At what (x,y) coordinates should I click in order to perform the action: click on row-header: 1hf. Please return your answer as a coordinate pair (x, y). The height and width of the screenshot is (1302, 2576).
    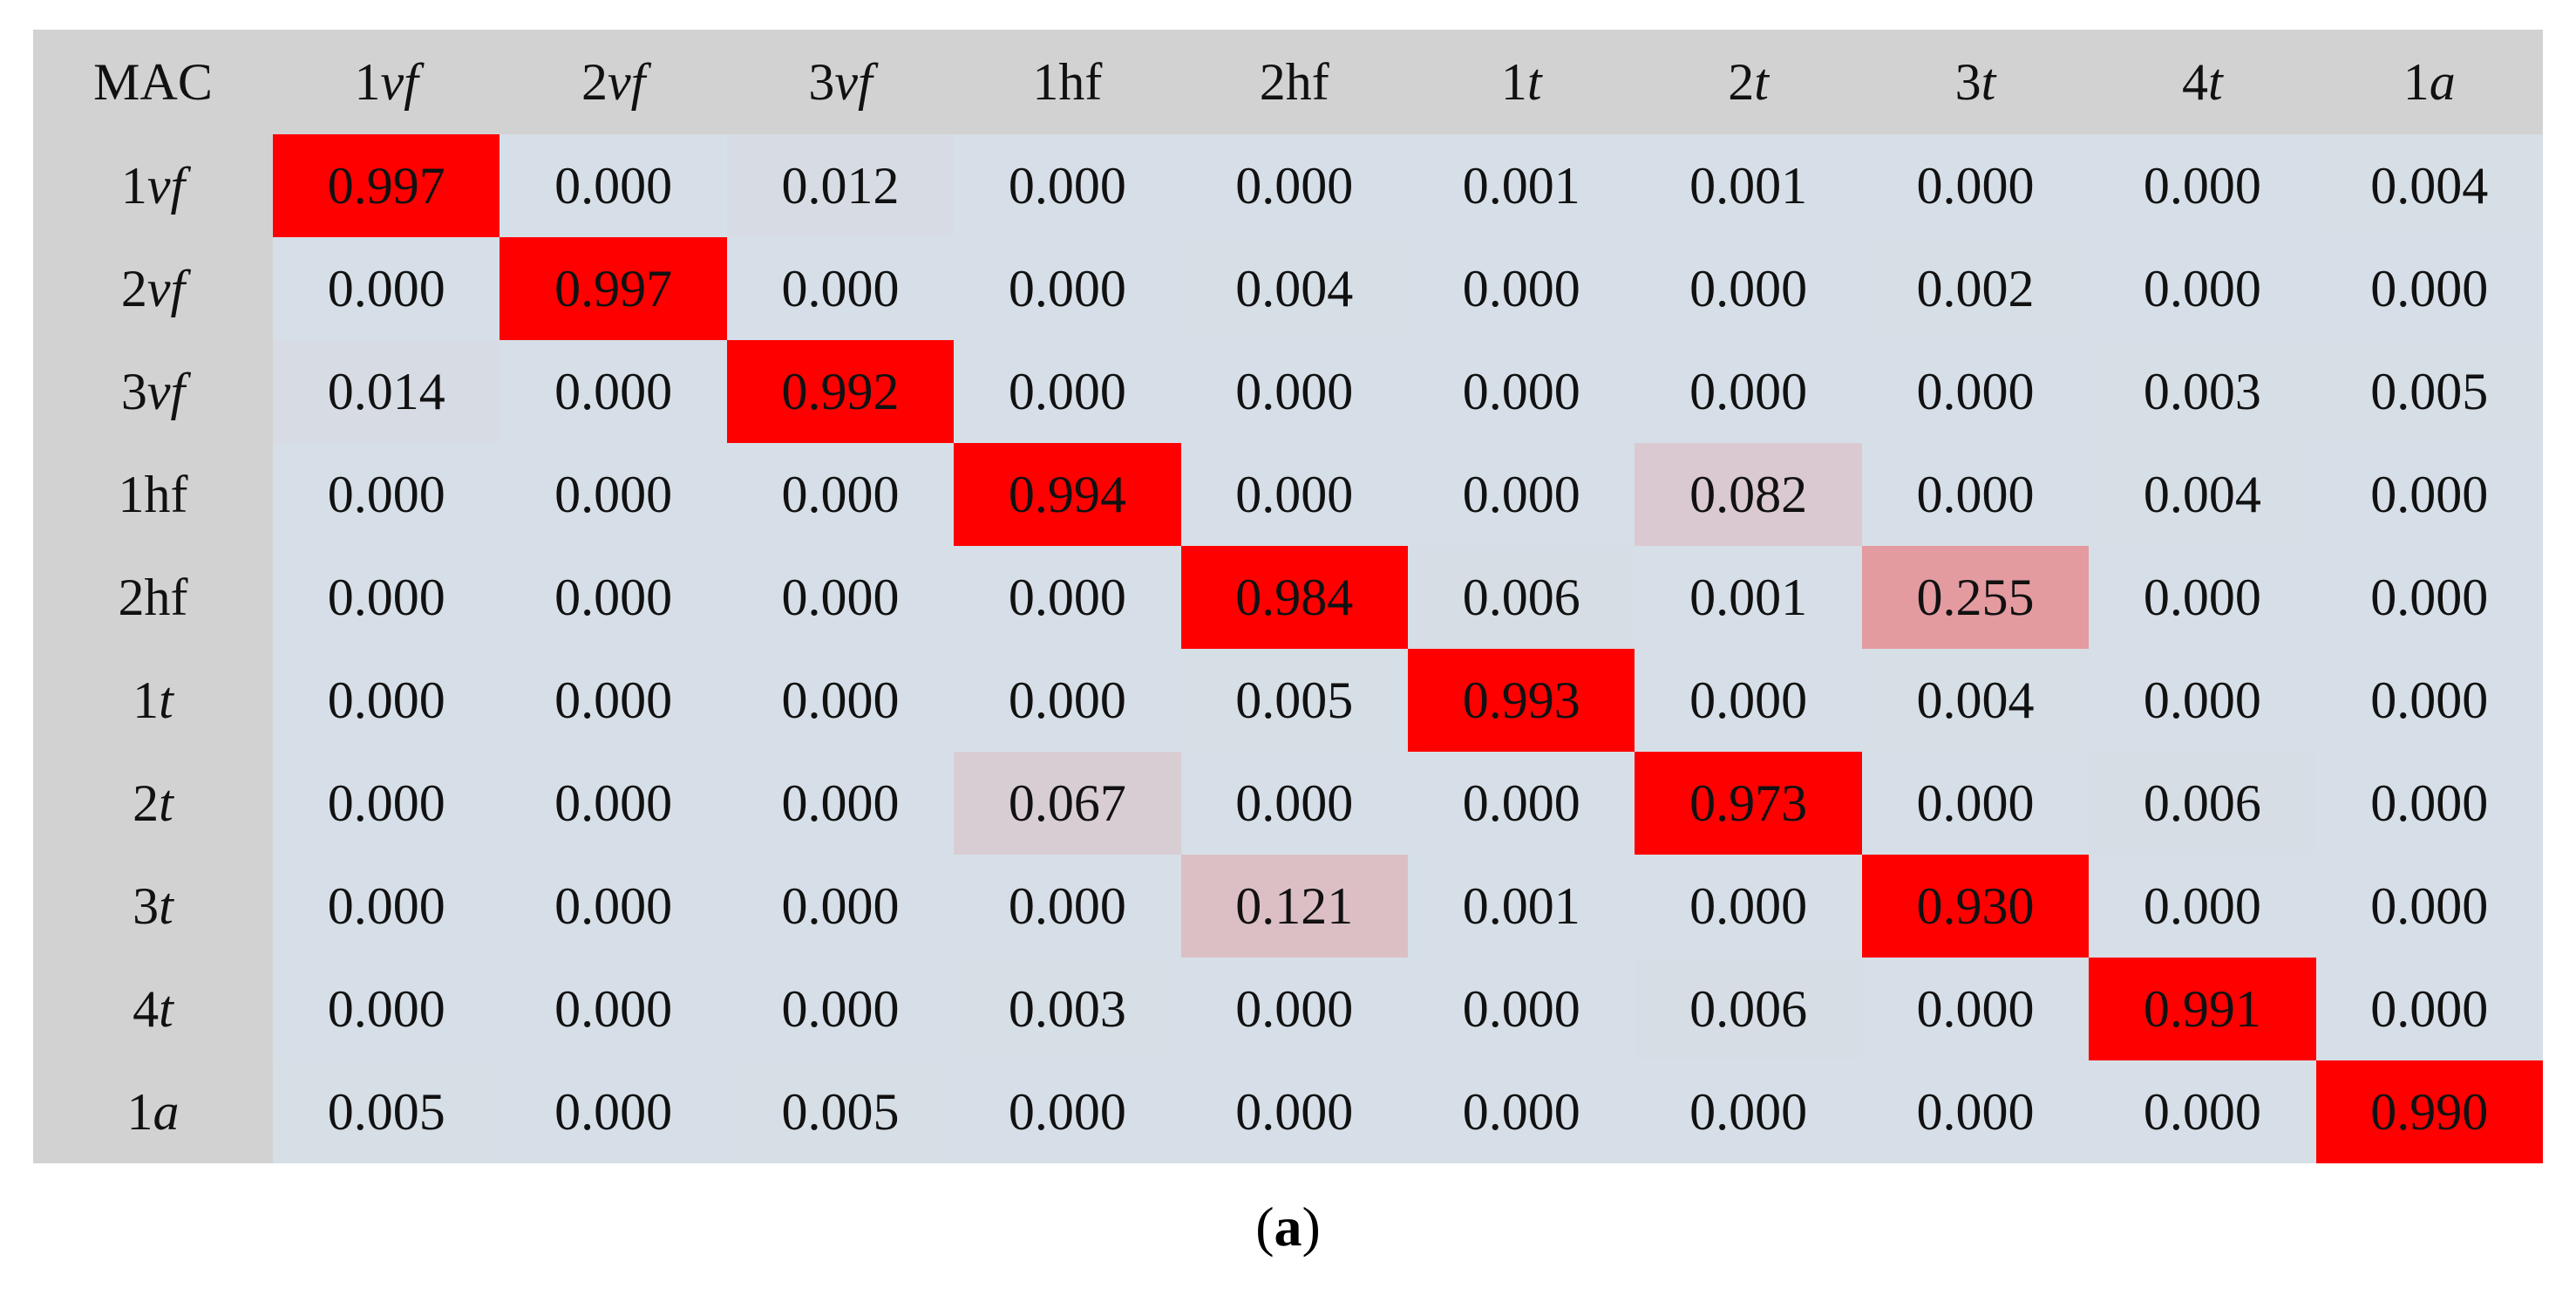
    Looking at the image, I should click on (153, 494).